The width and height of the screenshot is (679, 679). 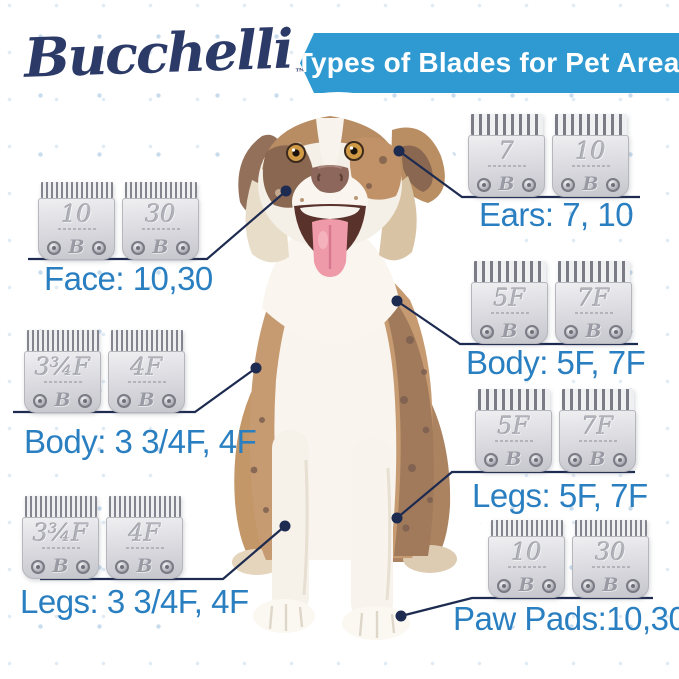 What do you see at coordinates (118, 221) in the screenshot?
I see `blade-pair-face: 10 B 30 B` at bounding box center [118, 221].